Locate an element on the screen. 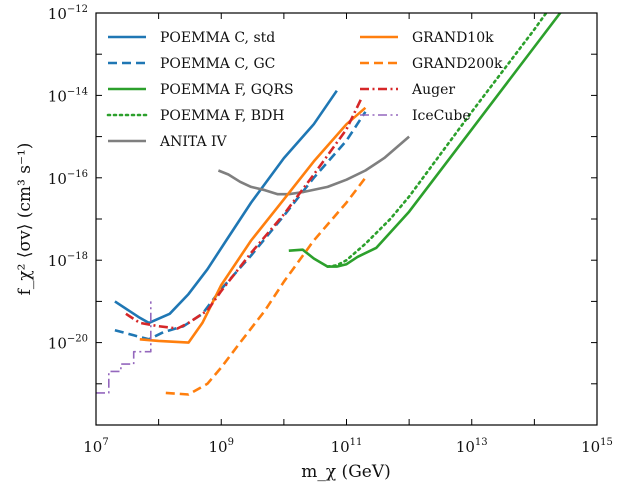  x-tick-label: 10¹⁵ is located at coordinates (597, 446).